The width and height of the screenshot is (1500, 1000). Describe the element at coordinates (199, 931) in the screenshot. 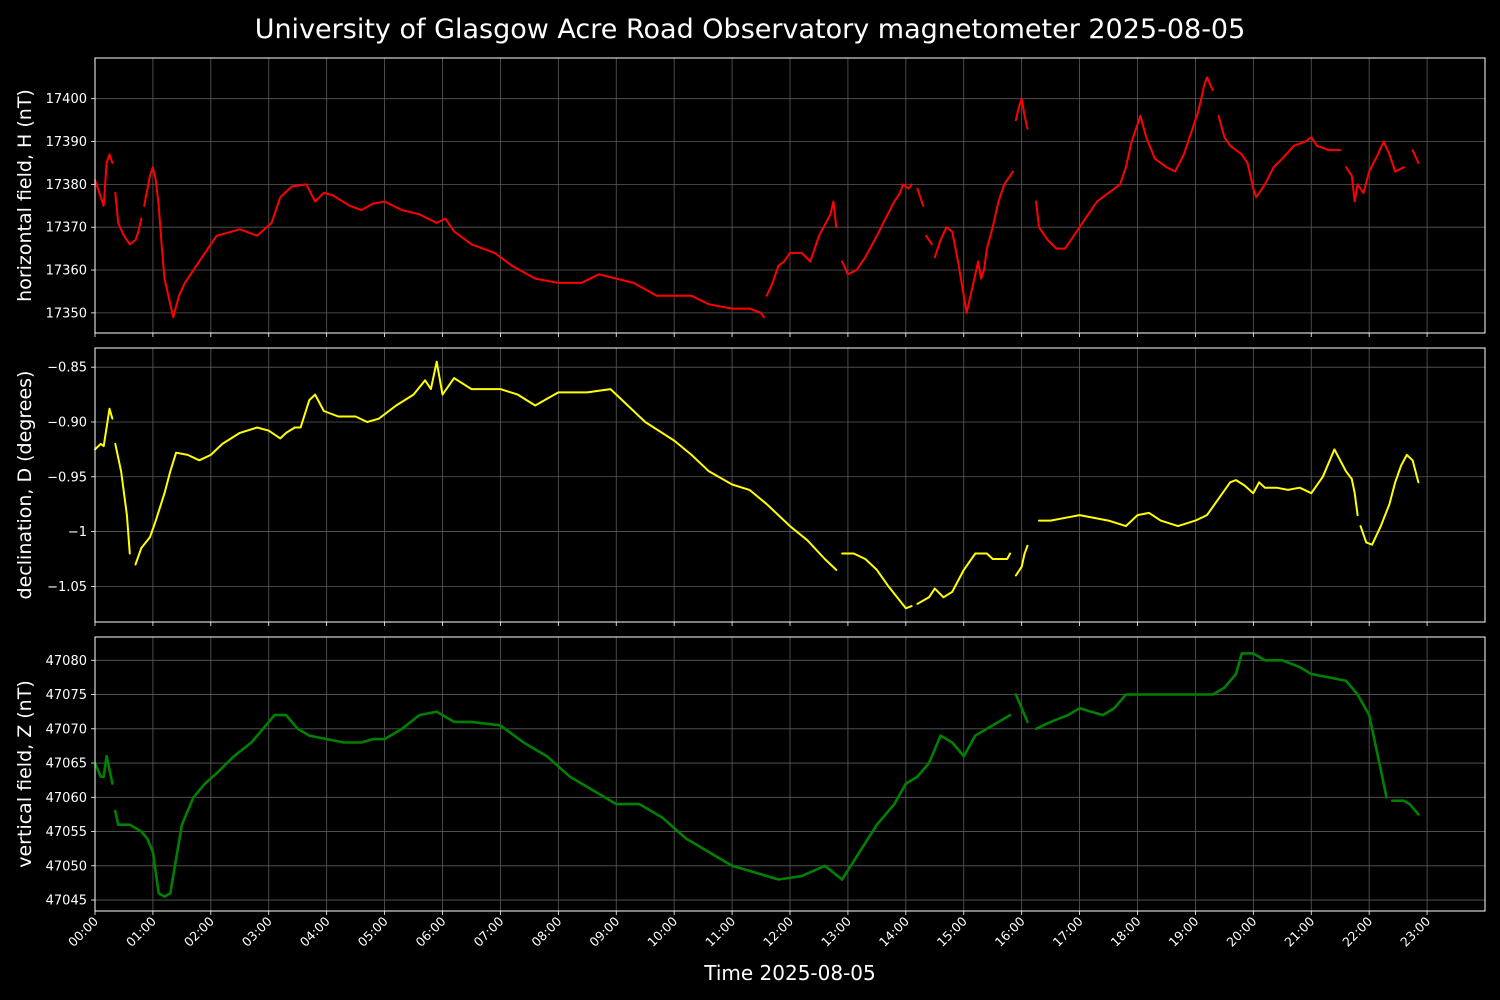

I see `x-tick-label: 02:00` at that location.